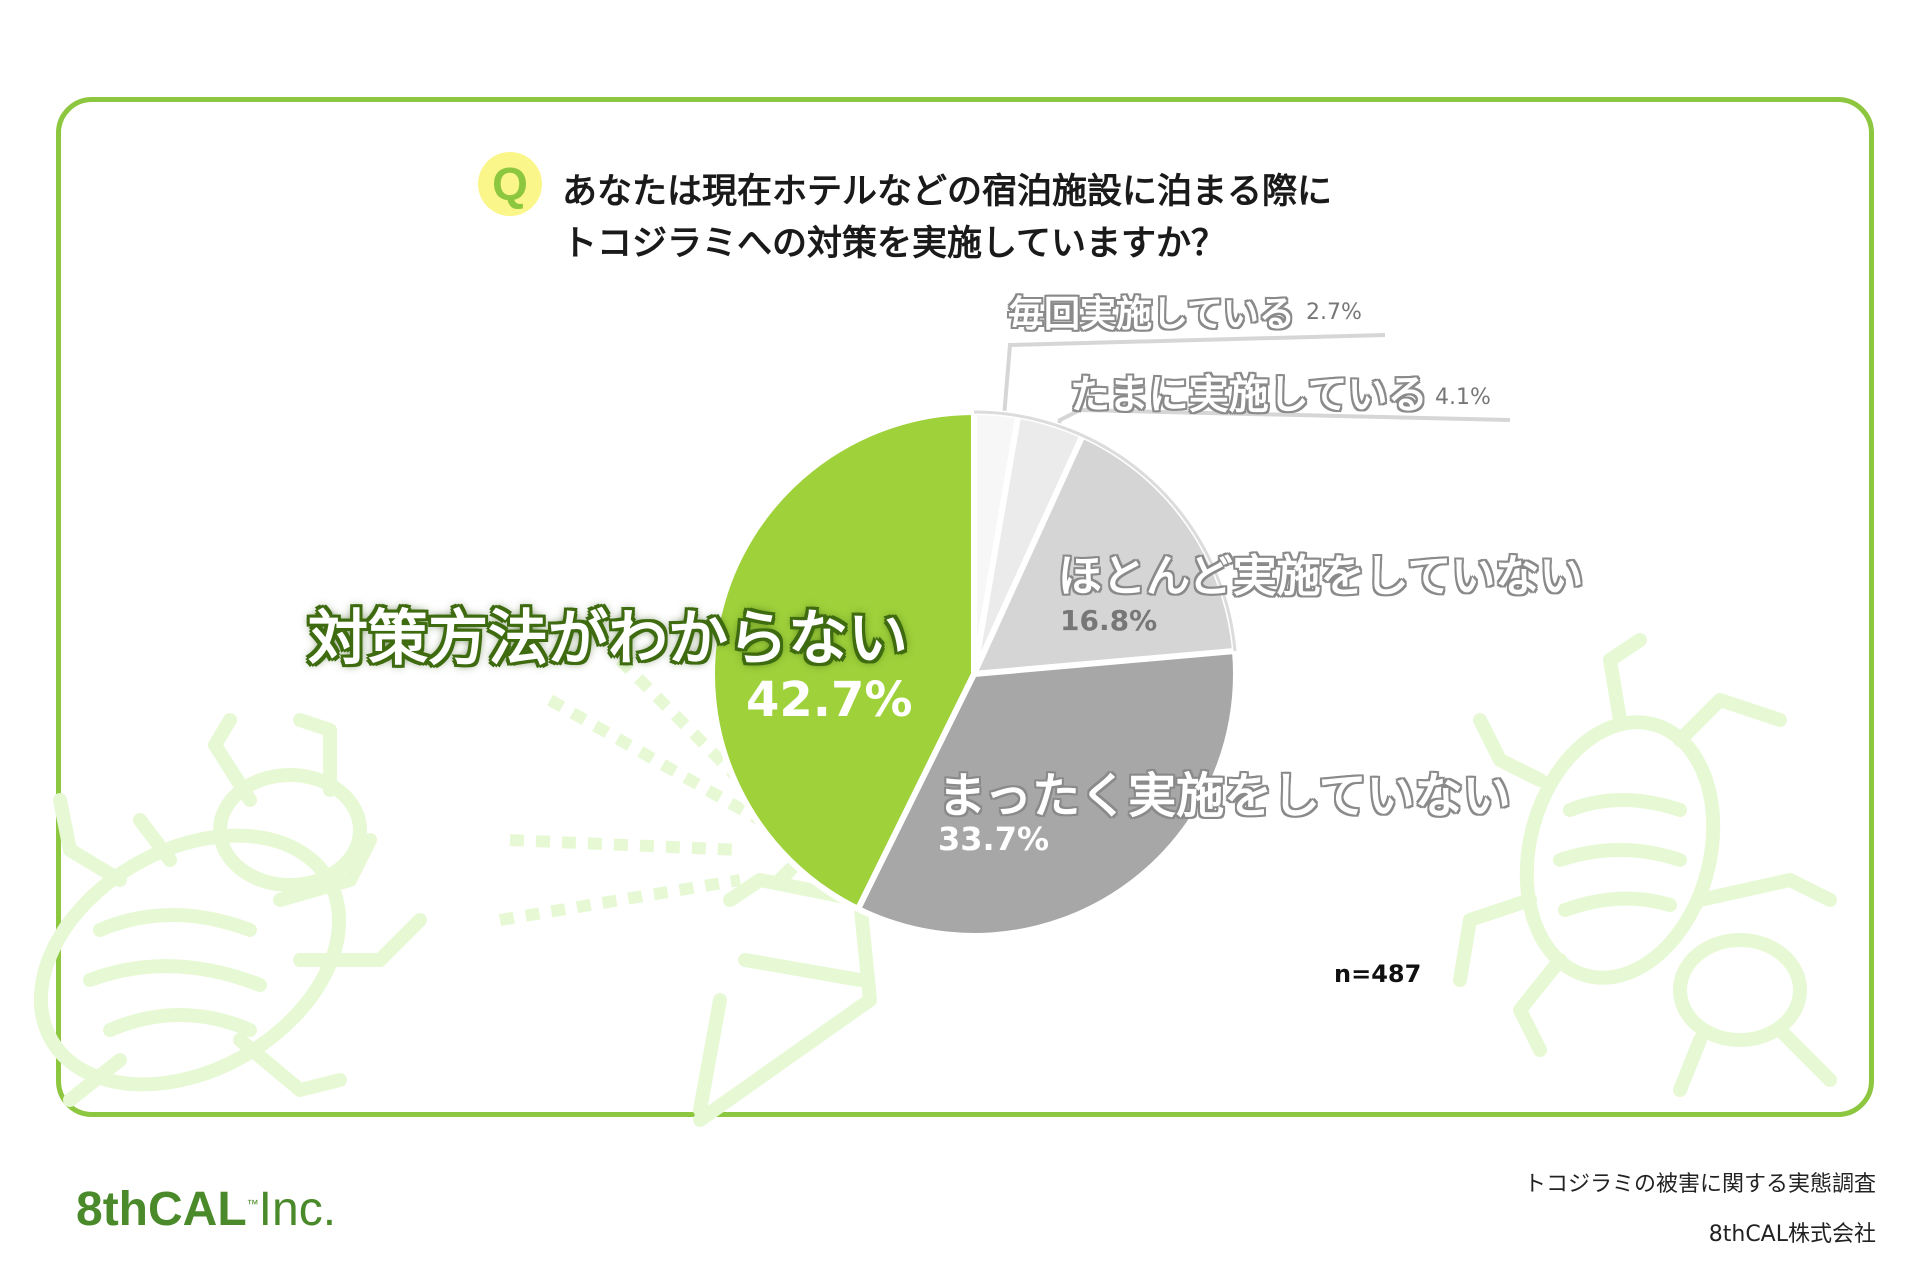 The width and height of the screenshot is (1920, 1280). I want to click on pie-rim, so click(1105, 531).